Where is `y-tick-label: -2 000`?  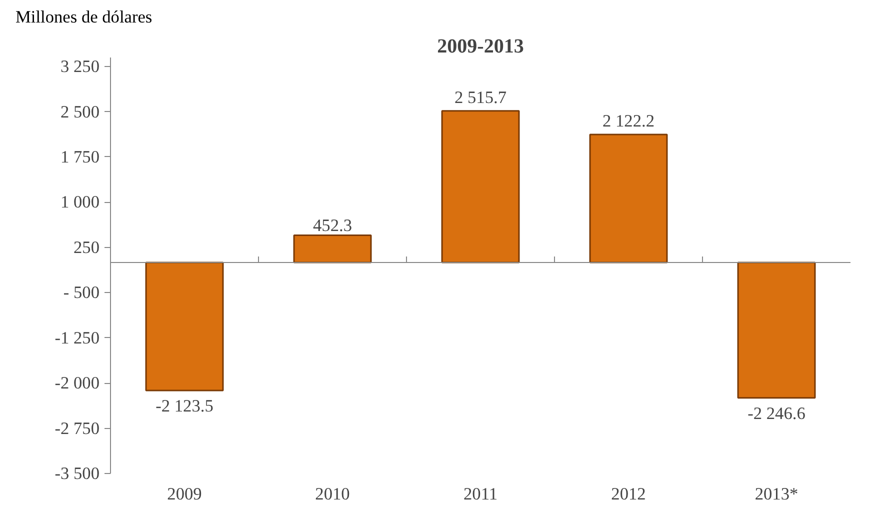
y-tick-label: -2 000 is located at coordinates (77, 383).